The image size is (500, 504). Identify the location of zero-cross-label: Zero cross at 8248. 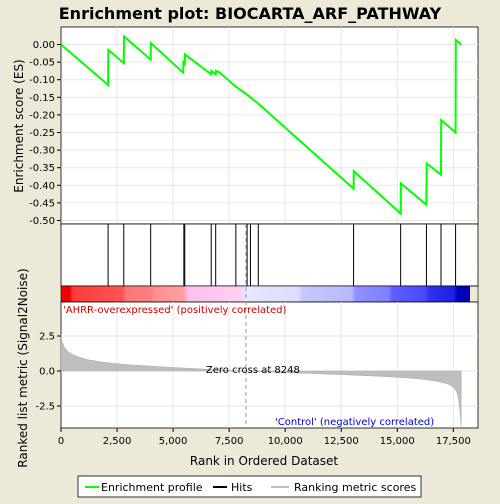
(253, 370).